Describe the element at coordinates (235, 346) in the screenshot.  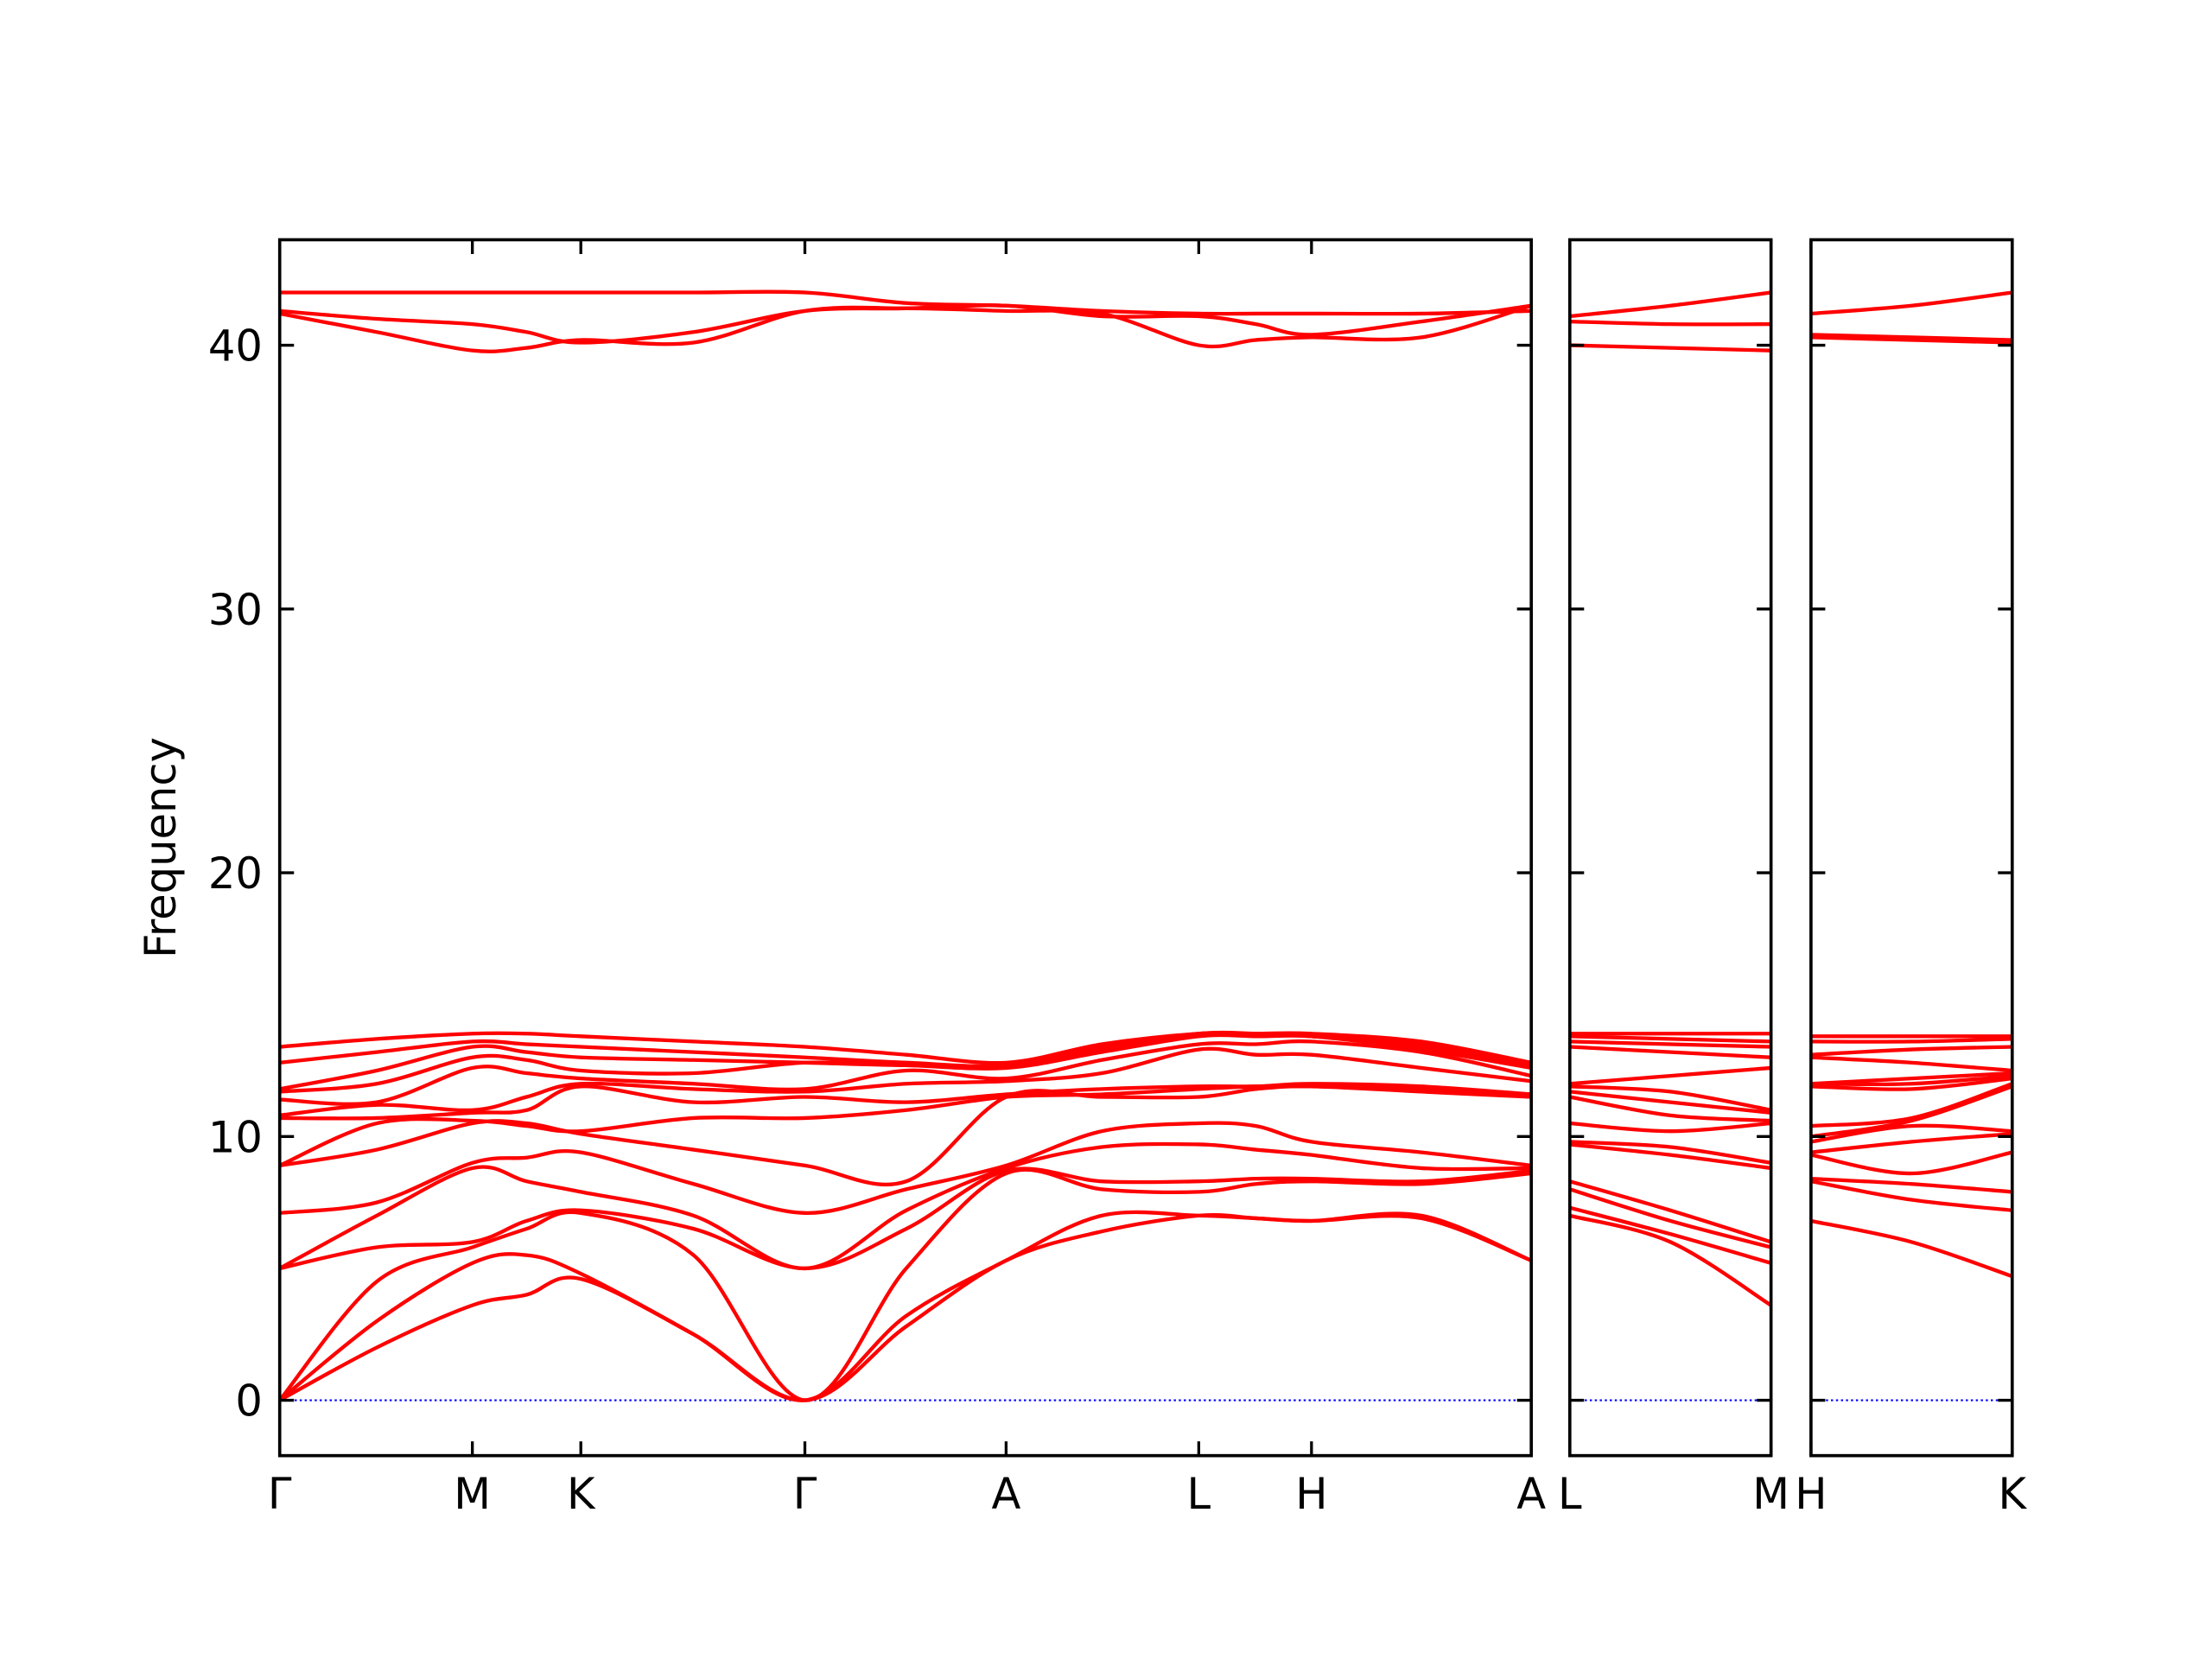
I see `y-tick-label: 40` at that location.